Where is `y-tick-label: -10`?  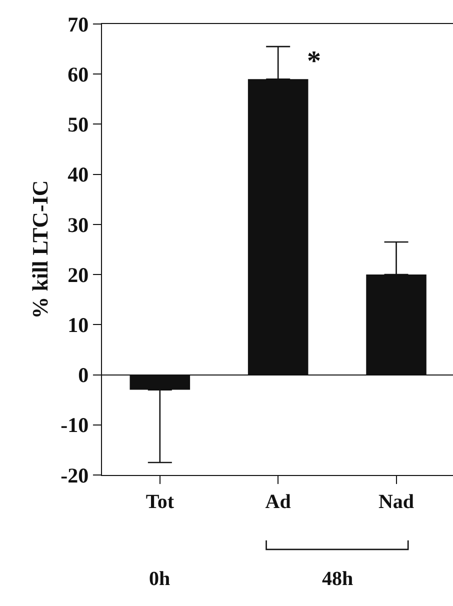 y-tick-label: -10 is located at coordinates (74, 425).